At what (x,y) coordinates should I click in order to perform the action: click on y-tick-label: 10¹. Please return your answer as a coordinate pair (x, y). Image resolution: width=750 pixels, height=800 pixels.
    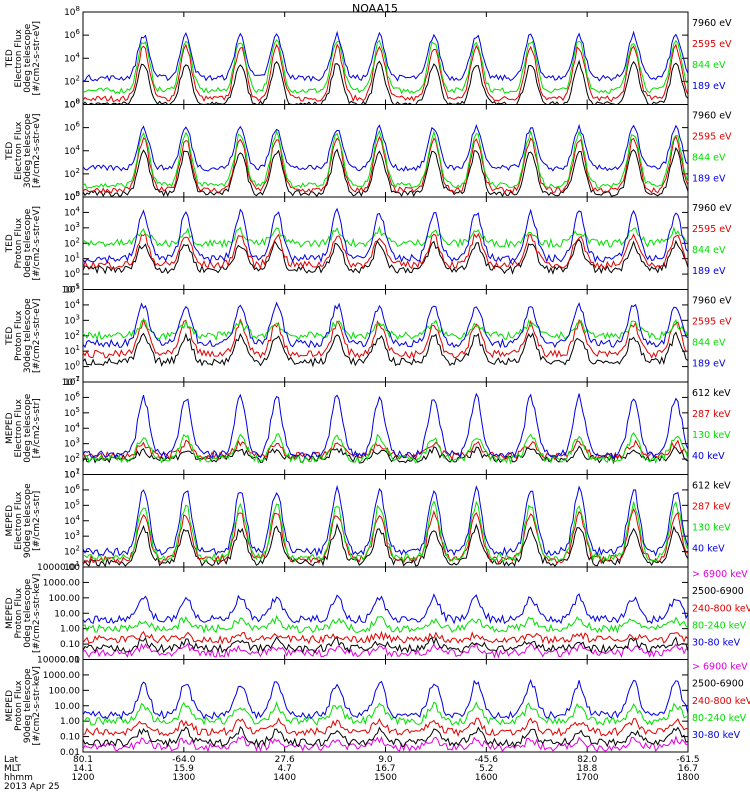
    Looking at the image, I should click on (72, 350).